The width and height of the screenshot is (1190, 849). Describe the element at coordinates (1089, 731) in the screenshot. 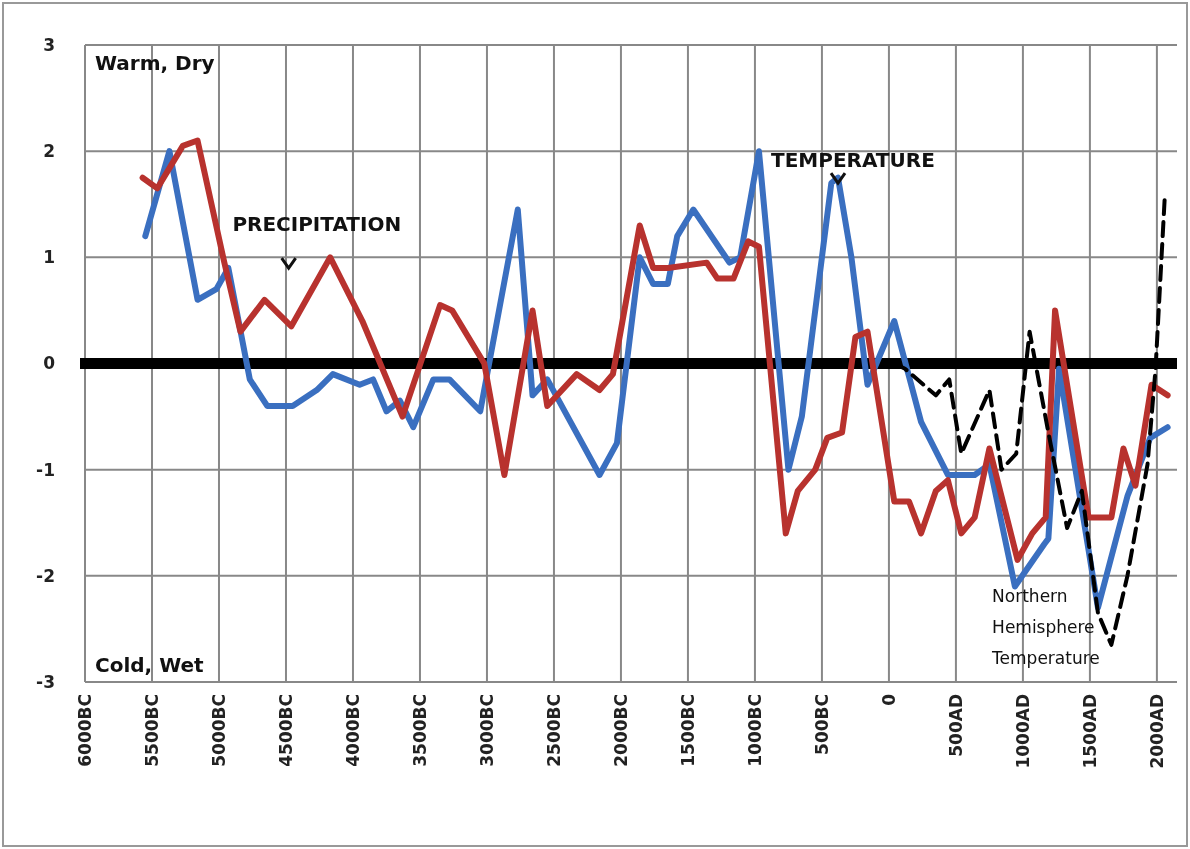

I see `x-tick-label: 1500AD` at that location.